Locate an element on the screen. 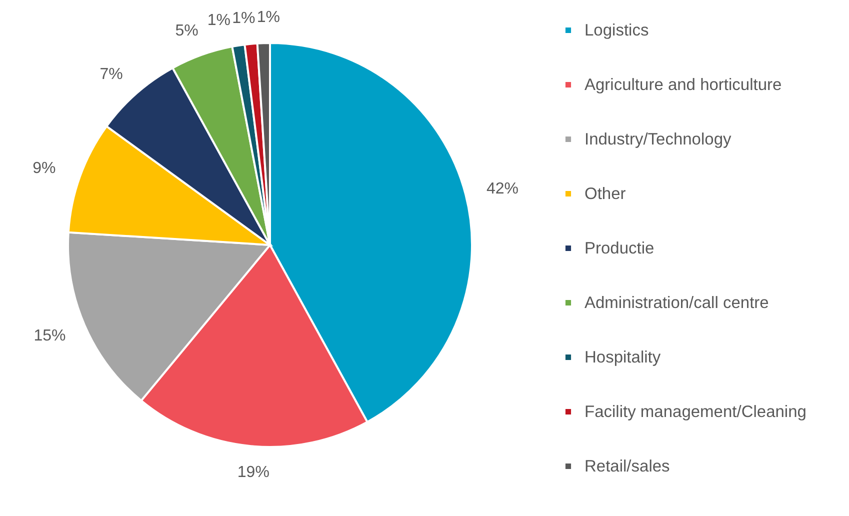 This screenshot has width=849, height=516. legend-label: Agriculture and horticulture is located at coordinates (683, 85).